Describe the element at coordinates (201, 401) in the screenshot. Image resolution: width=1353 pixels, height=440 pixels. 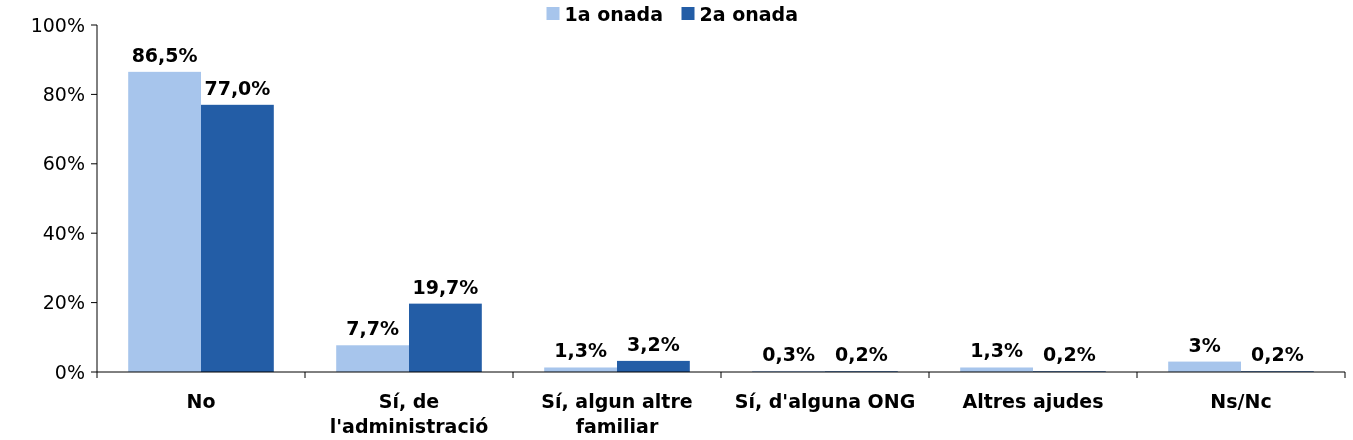
I see `x-tick-label: No` at that location.